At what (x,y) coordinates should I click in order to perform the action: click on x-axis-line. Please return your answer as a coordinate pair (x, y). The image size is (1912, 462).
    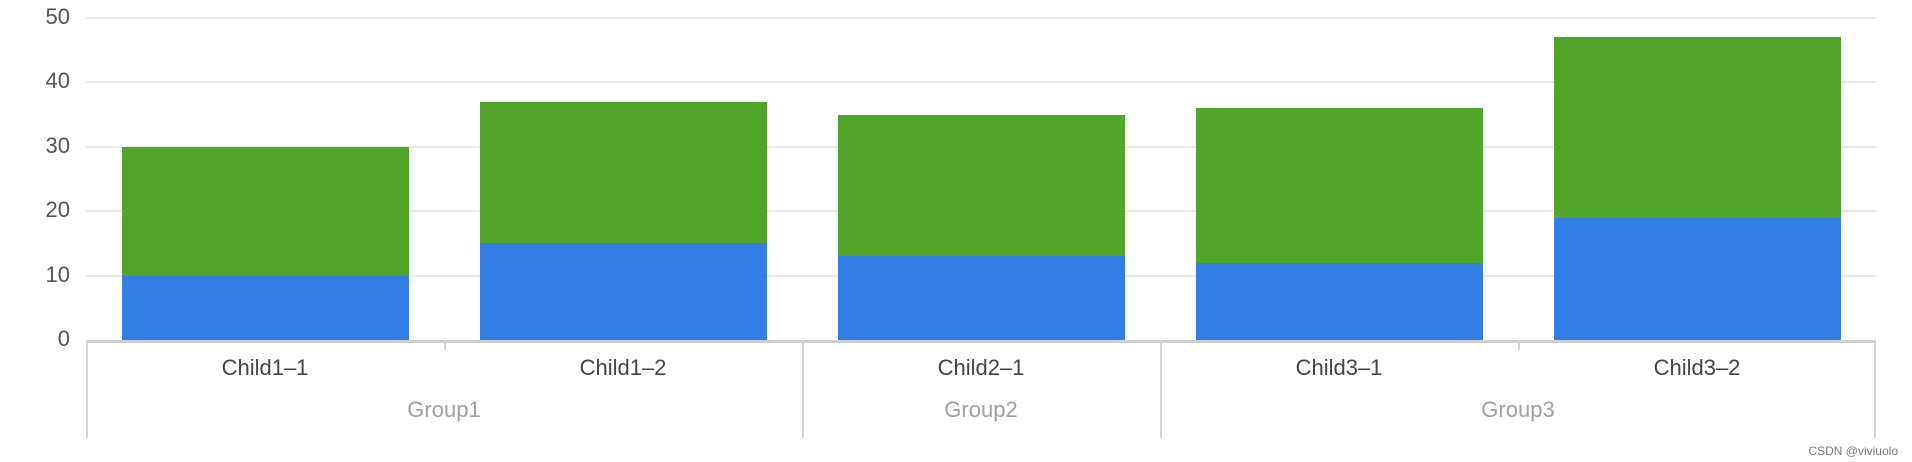
    Looking at the image, I should click on (981, 341).